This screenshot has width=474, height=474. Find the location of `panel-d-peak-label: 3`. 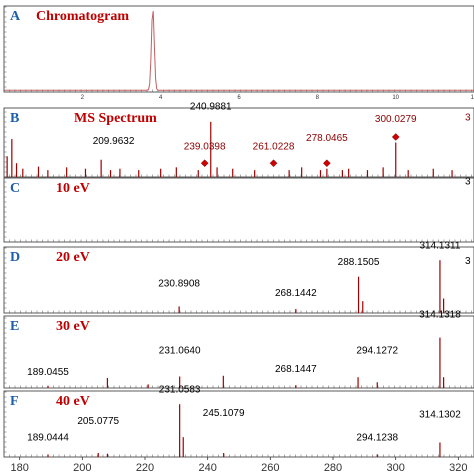

panel-d-peak-label: 3 is located at coordinates (468, 261).